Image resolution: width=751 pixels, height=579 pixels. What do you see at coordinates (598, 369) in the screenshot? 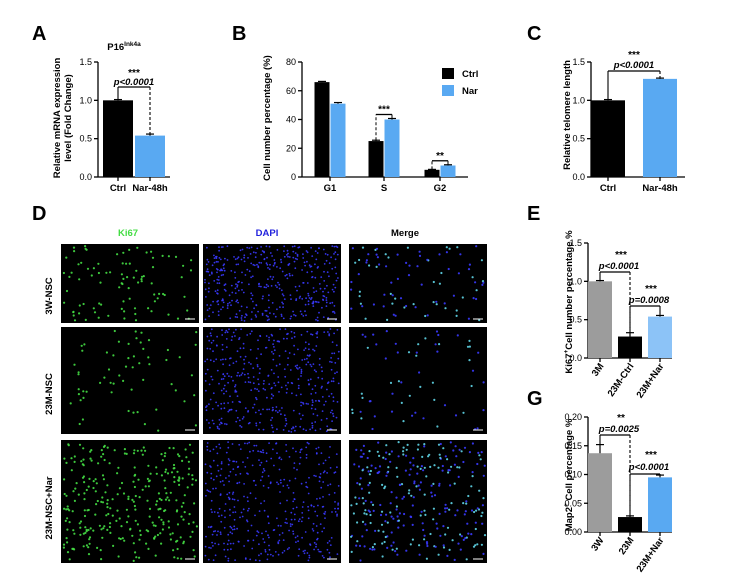
I see `chart-e-xtick-label: 3M` at bounding box center [598, 369].